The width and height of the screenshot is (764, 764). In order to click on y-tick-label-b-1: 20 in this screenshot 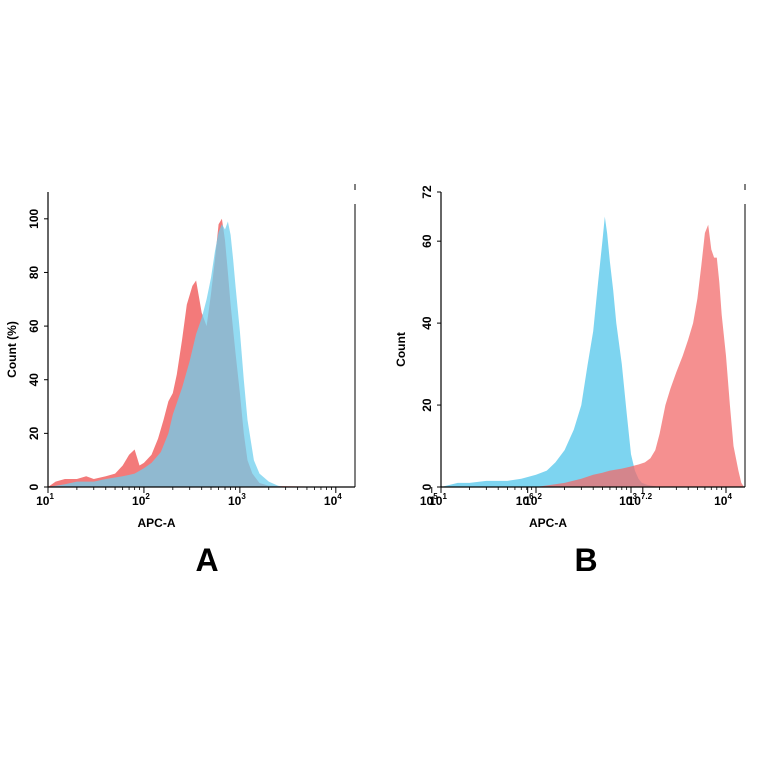, I will do `click(427, 405)`.